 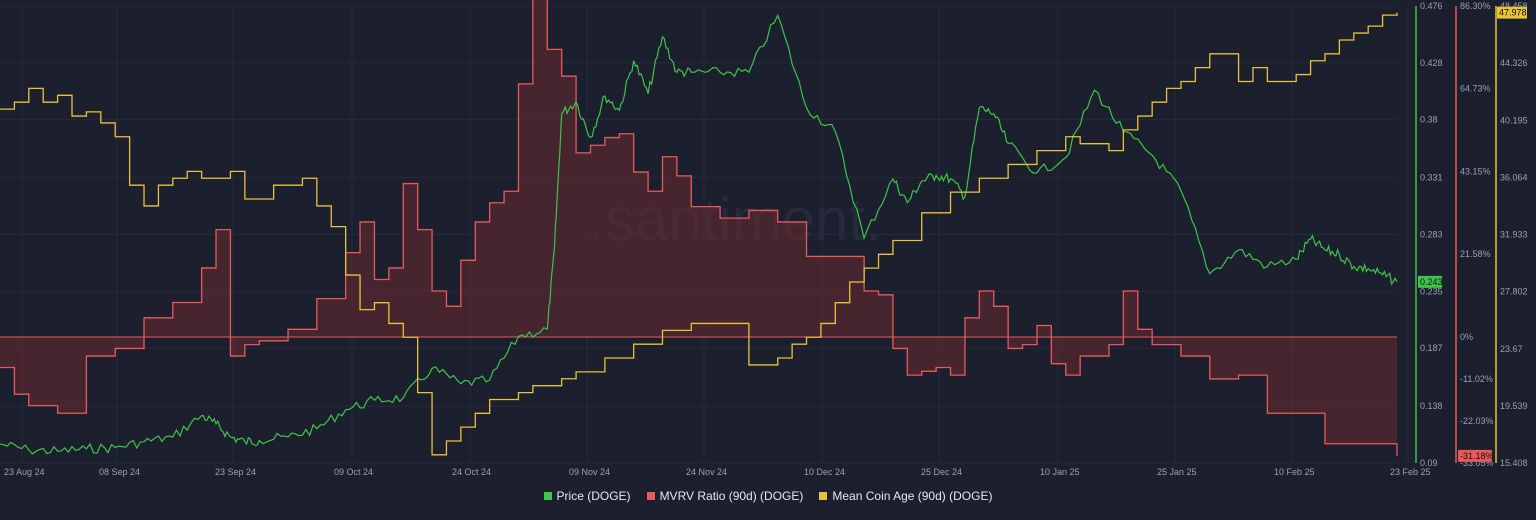 I want to click on legend-item-price: Price (DOGE), so click(x=587, y=496).